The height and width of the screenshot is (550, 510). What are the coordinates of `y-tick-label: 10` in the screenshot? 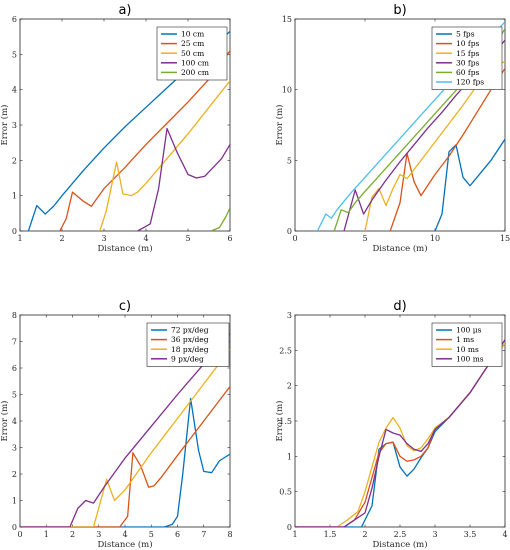 It's located at (287, 90).